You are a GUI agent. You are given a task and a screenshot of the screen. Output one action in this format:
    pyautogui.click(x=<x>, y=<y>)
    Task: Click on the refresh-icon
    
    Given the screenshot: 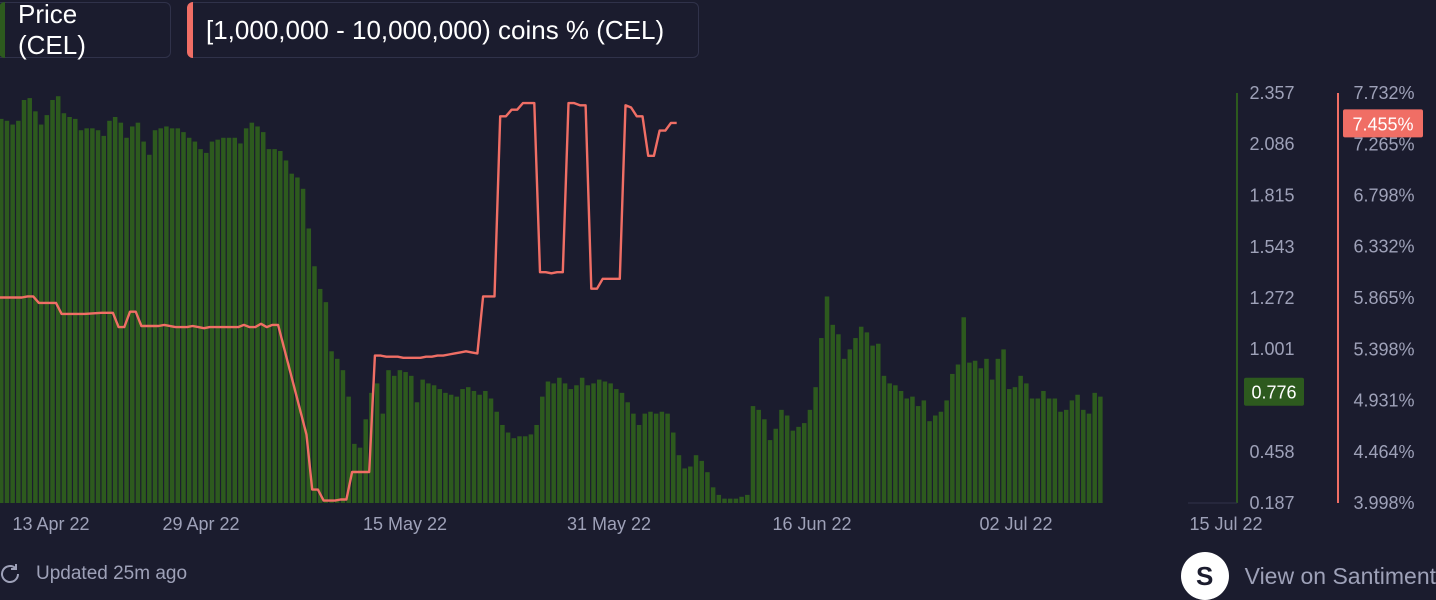 What is the action you would take?
    pyautogui.click(x=11, y=574)
    